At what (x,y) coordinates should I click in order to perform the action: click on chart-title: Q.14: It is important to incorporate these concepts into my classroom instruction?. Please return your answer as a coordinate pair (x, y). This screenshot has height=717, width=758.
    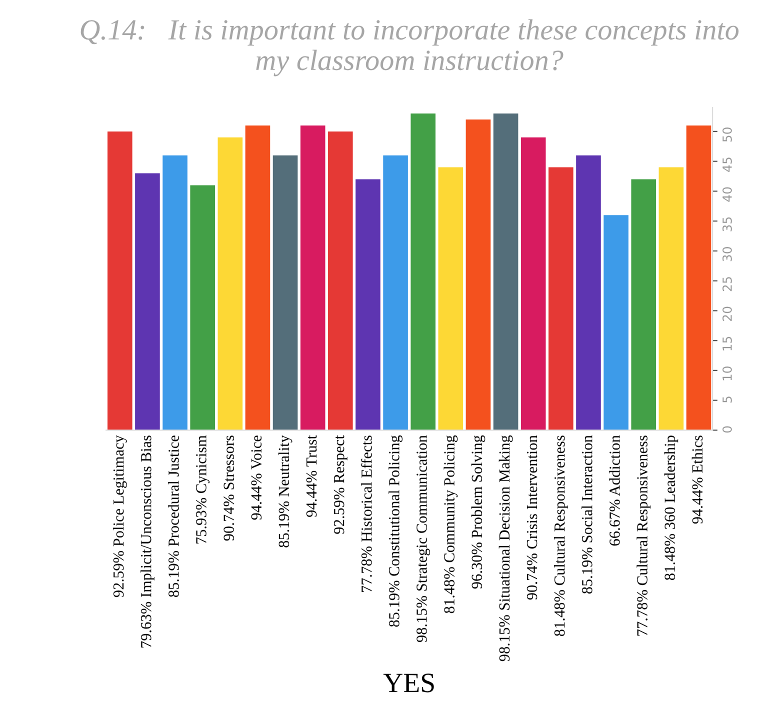
    Looking at the image, I should click on (409, 47).